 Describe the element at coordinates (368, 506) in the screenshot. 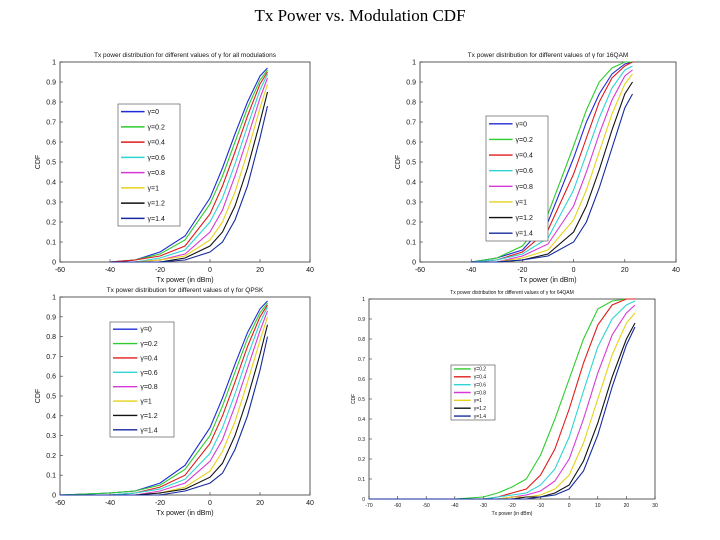

I see `x-tick-label: -70` at that location.